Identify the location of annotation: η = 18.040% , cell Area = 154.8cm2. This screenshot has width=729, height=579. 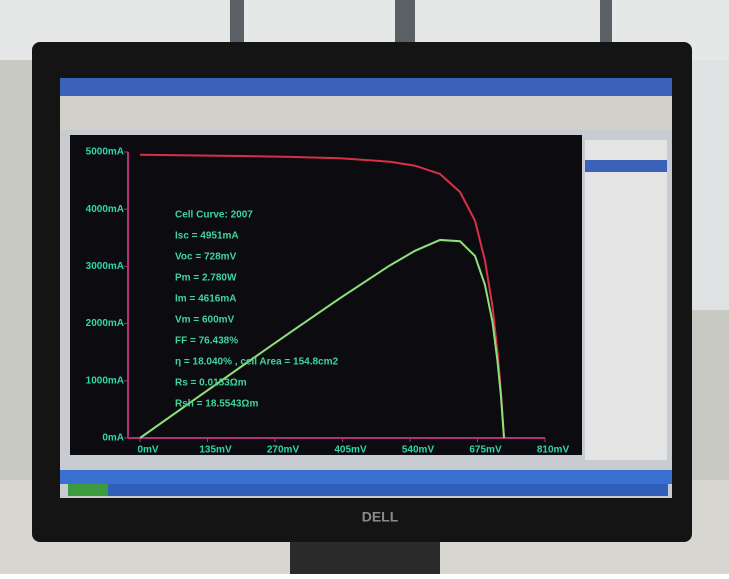
(257, 362).